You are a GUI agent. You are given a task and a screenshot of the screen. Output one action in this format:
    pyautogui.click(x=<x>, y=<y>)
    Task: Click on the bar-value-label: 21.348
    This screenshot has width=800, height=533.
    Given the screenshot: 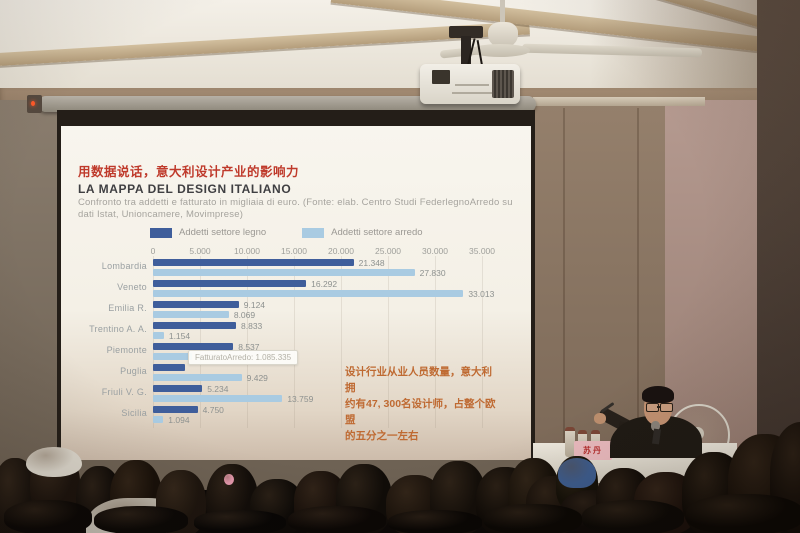 What is the action you would take?
    pyautogui.click(x=371, y=263)
    